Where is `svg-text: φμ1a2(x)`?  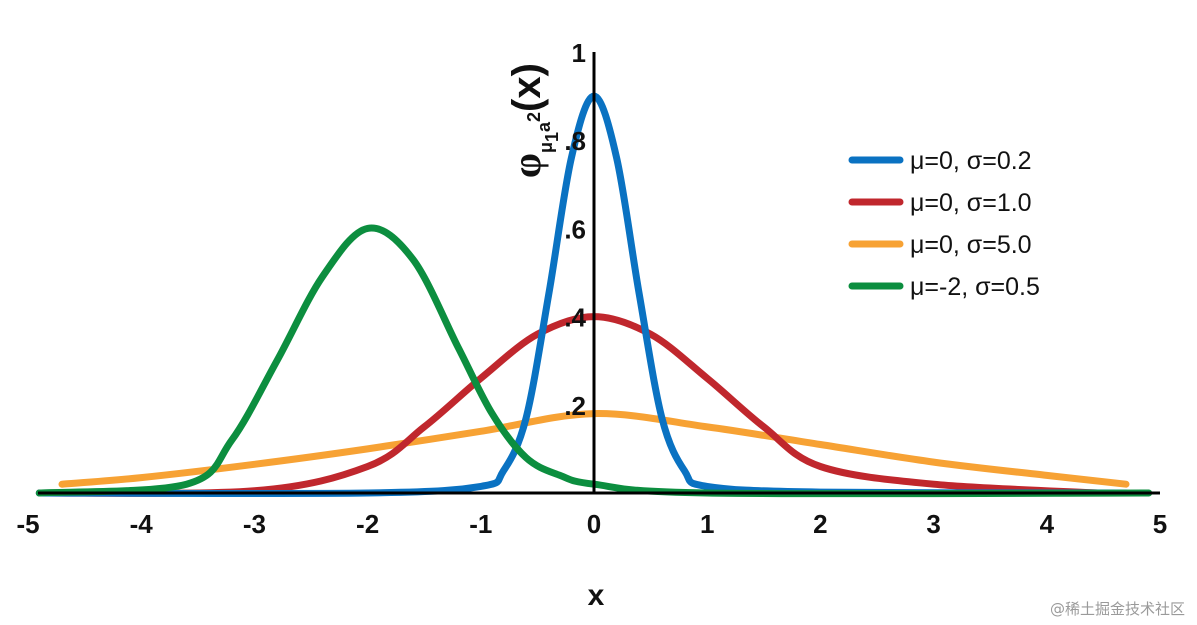 svg-text: φμ1a2(x) is located at coordinates (533, 120).